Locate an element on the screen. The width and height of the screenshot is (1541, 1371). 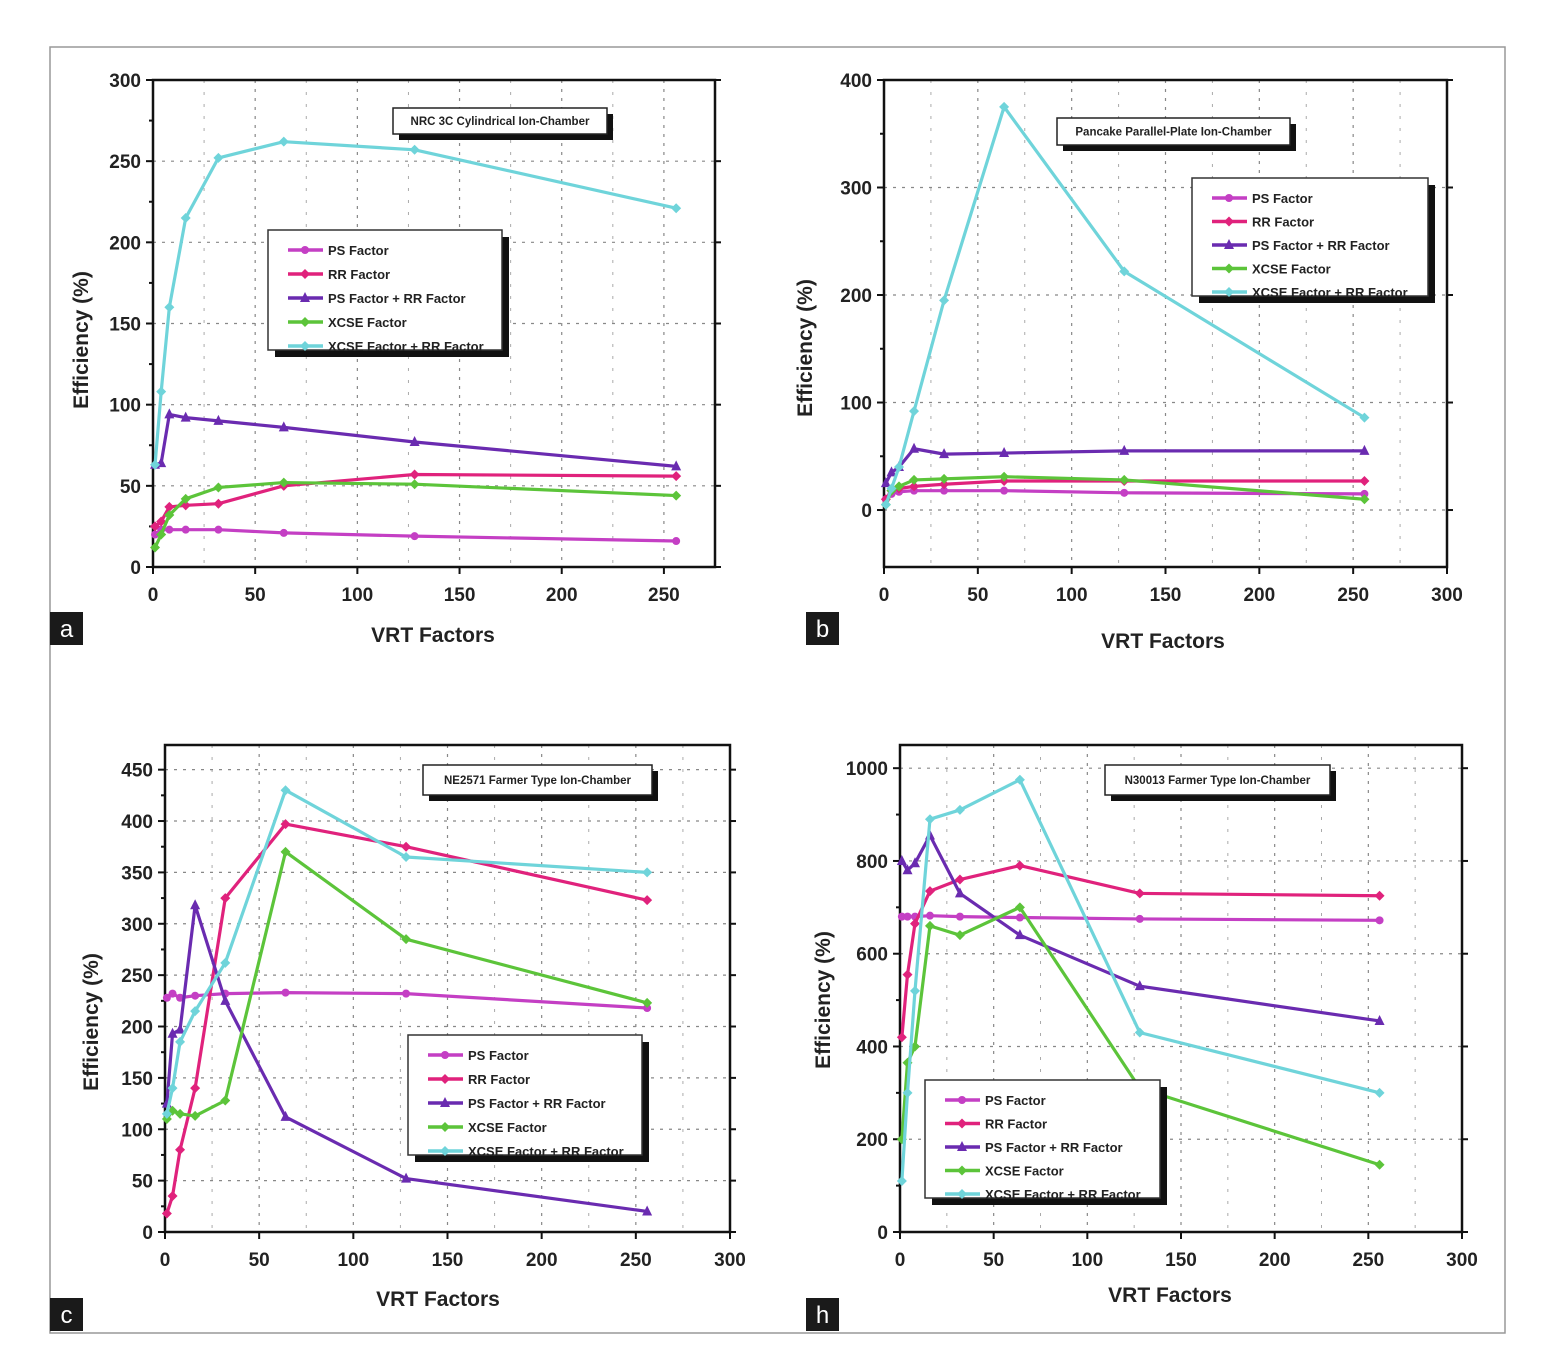
series-xcse_rr is located at coordinates (407, 952).